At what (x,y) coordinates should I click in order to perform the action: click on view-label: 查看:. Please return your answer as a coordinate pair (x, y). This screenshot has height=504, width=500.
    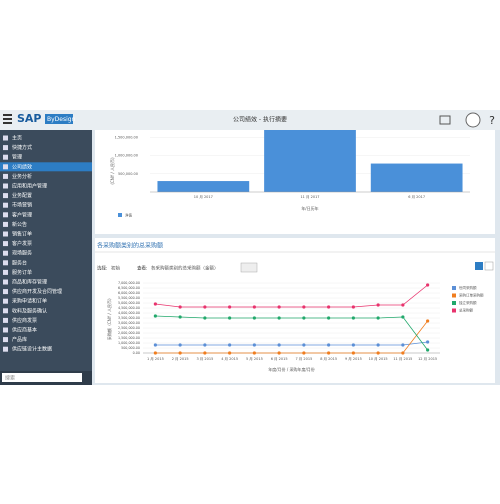
    Looking at the image, I should click on (142, 268).